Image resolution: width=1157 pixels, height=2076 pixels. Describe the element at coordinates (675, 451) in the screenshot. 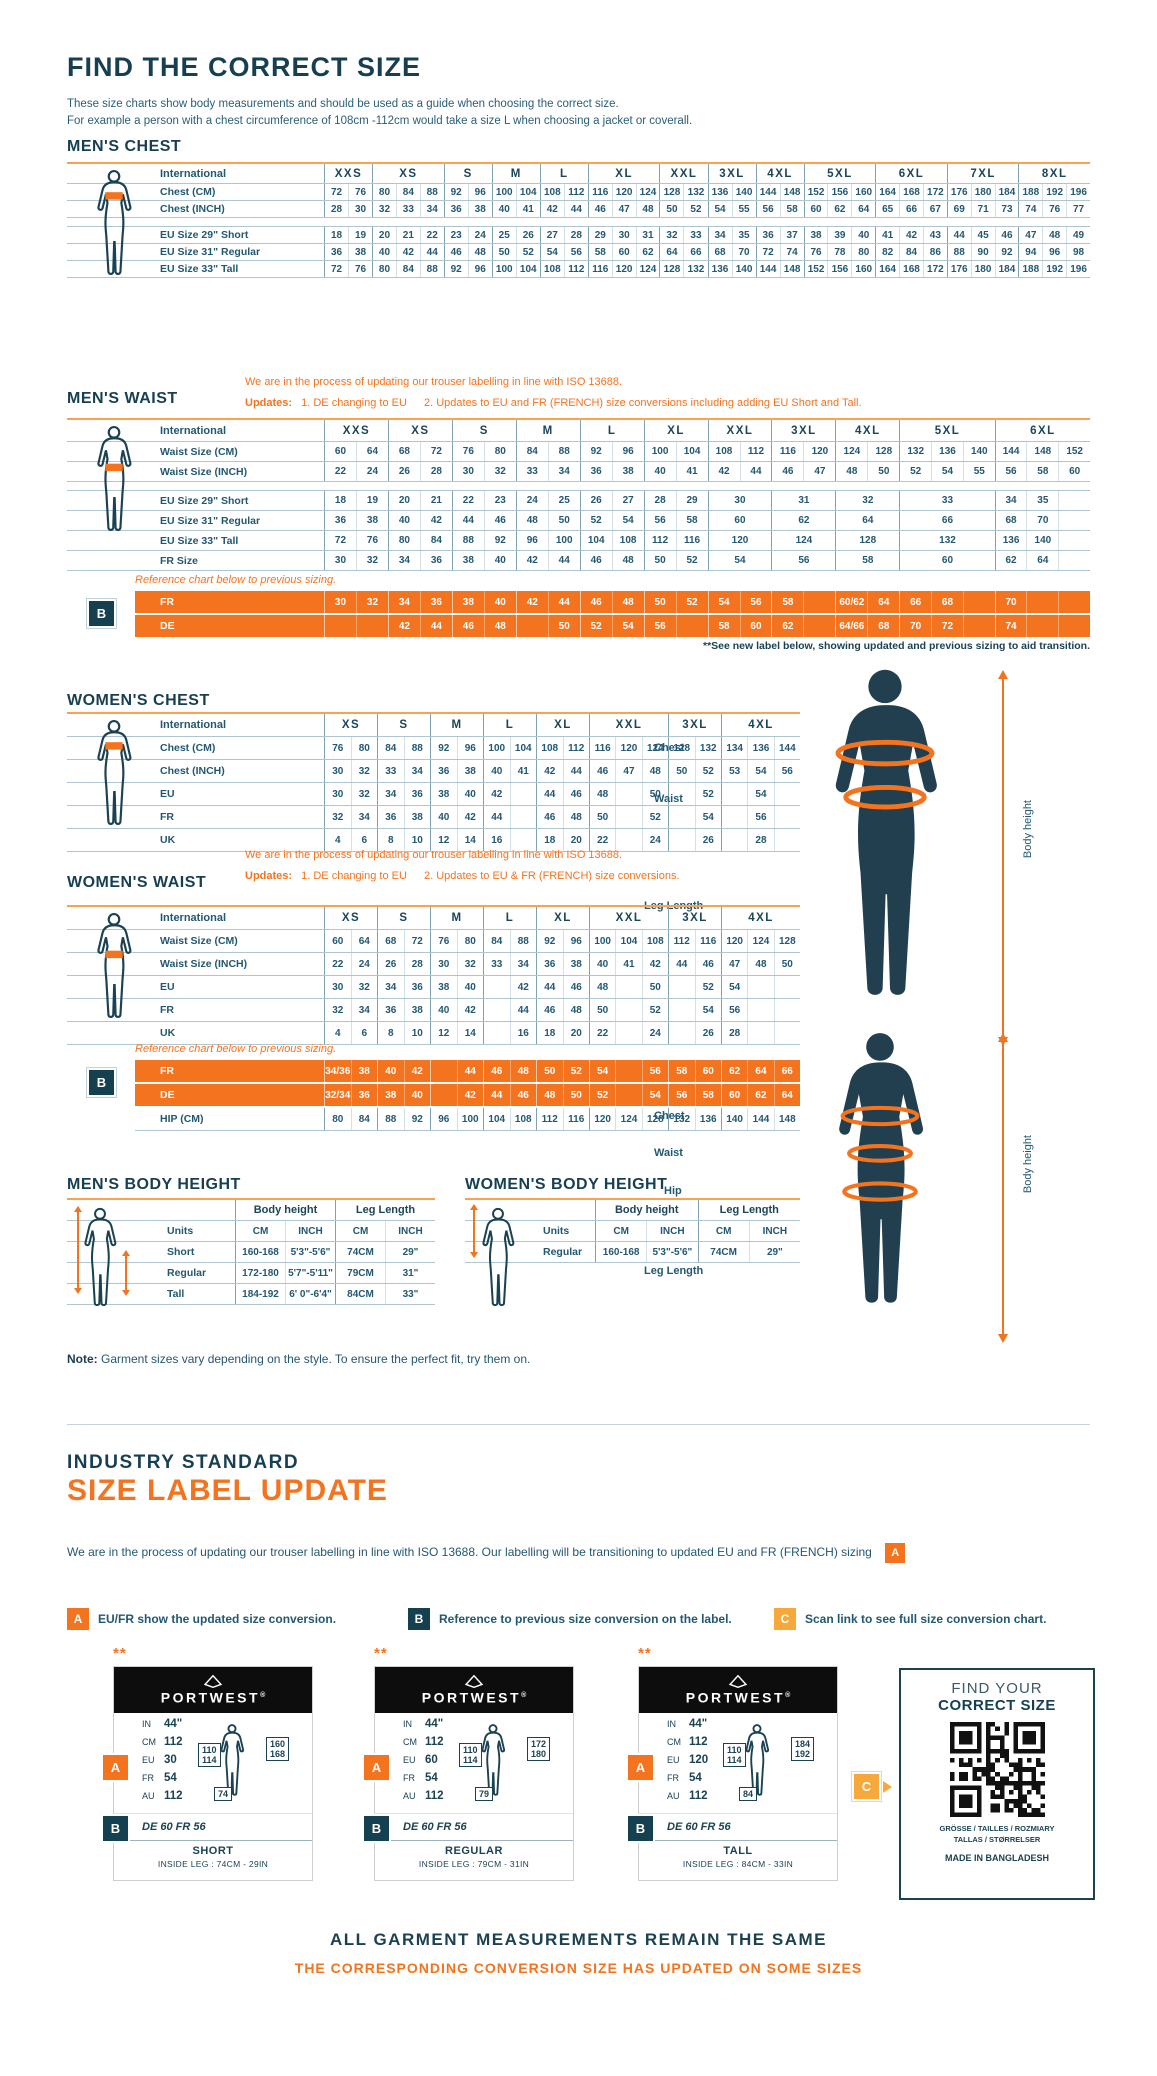

I see `size-cell: 100 104` at that location.